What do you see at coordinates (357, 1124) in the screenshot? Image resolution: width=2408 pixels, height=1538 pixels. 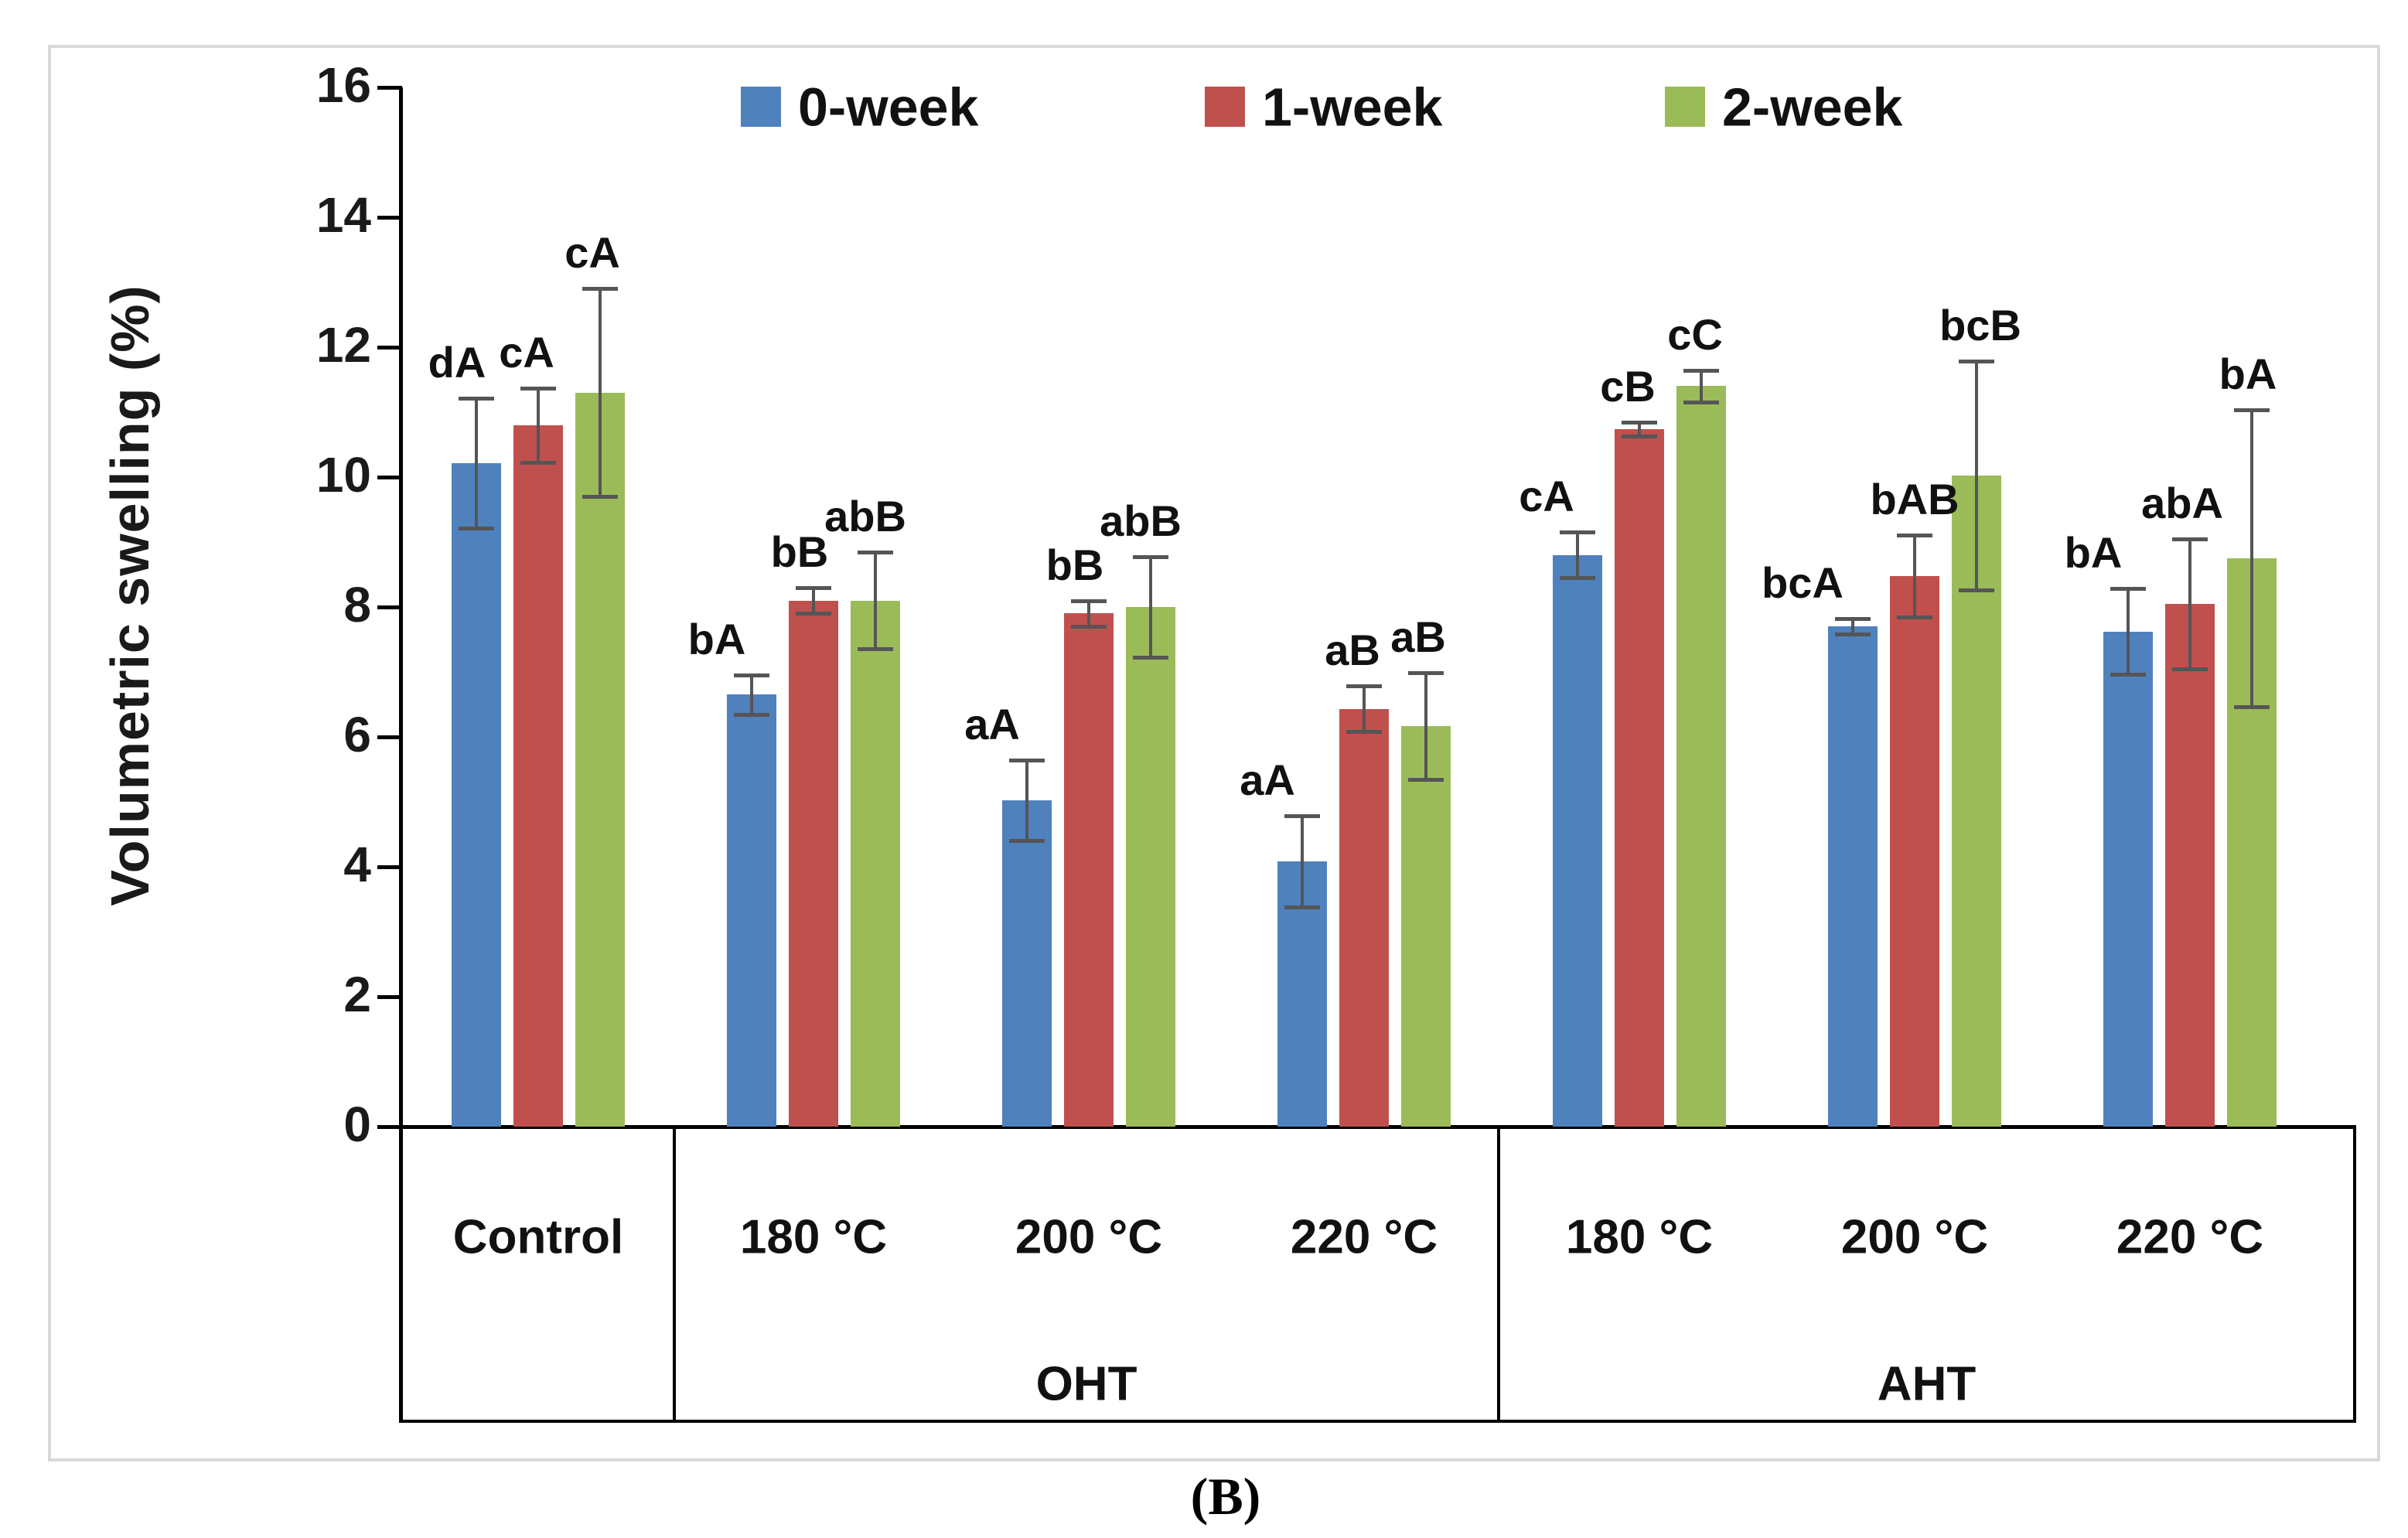 I see `y-tick-label: 0` at bounding box center [357, 1124].